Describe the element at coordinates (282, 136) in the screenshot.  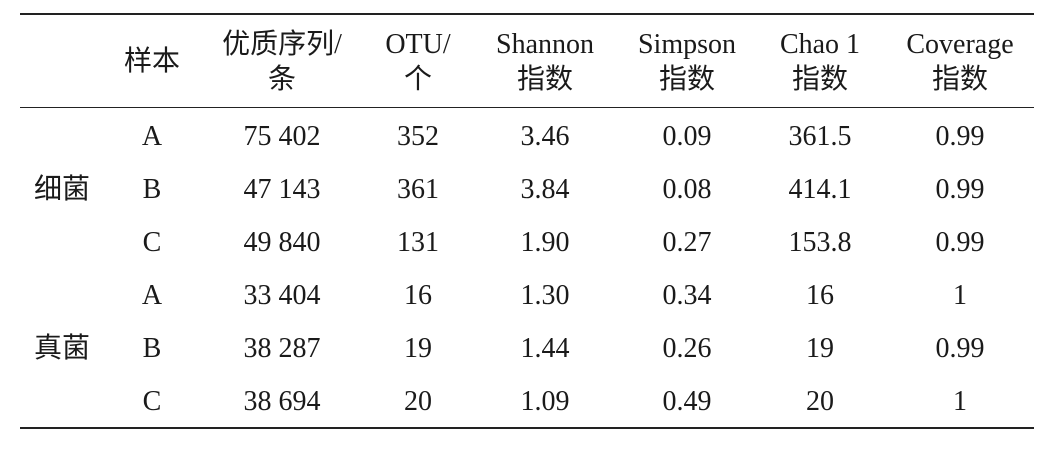
I see `value-cell: 75 402` at that location.